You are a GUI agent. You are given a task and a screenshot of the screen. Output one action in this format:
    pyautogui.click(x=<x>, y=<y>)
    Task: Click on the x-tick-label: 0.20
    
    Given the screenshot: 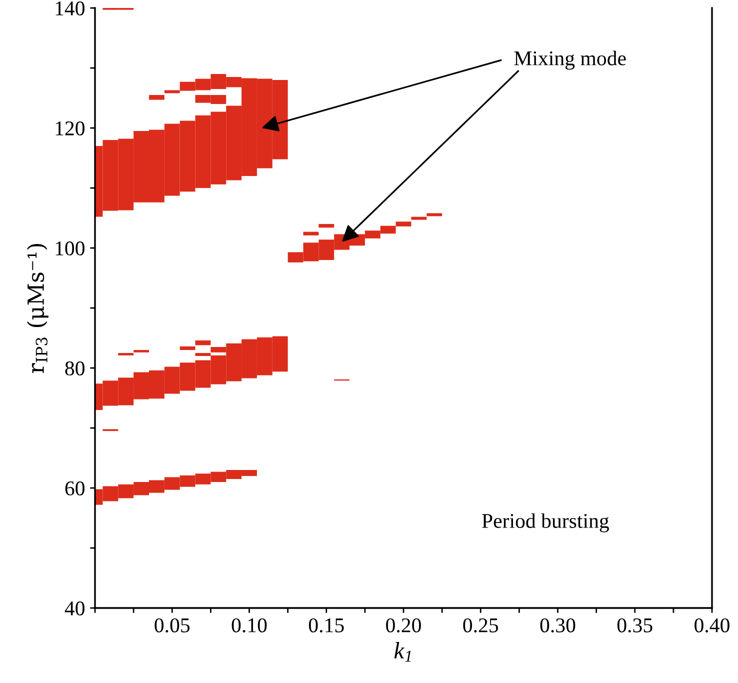 What is the action you would take?
    pyautogui.click(x=403, y=625)
    